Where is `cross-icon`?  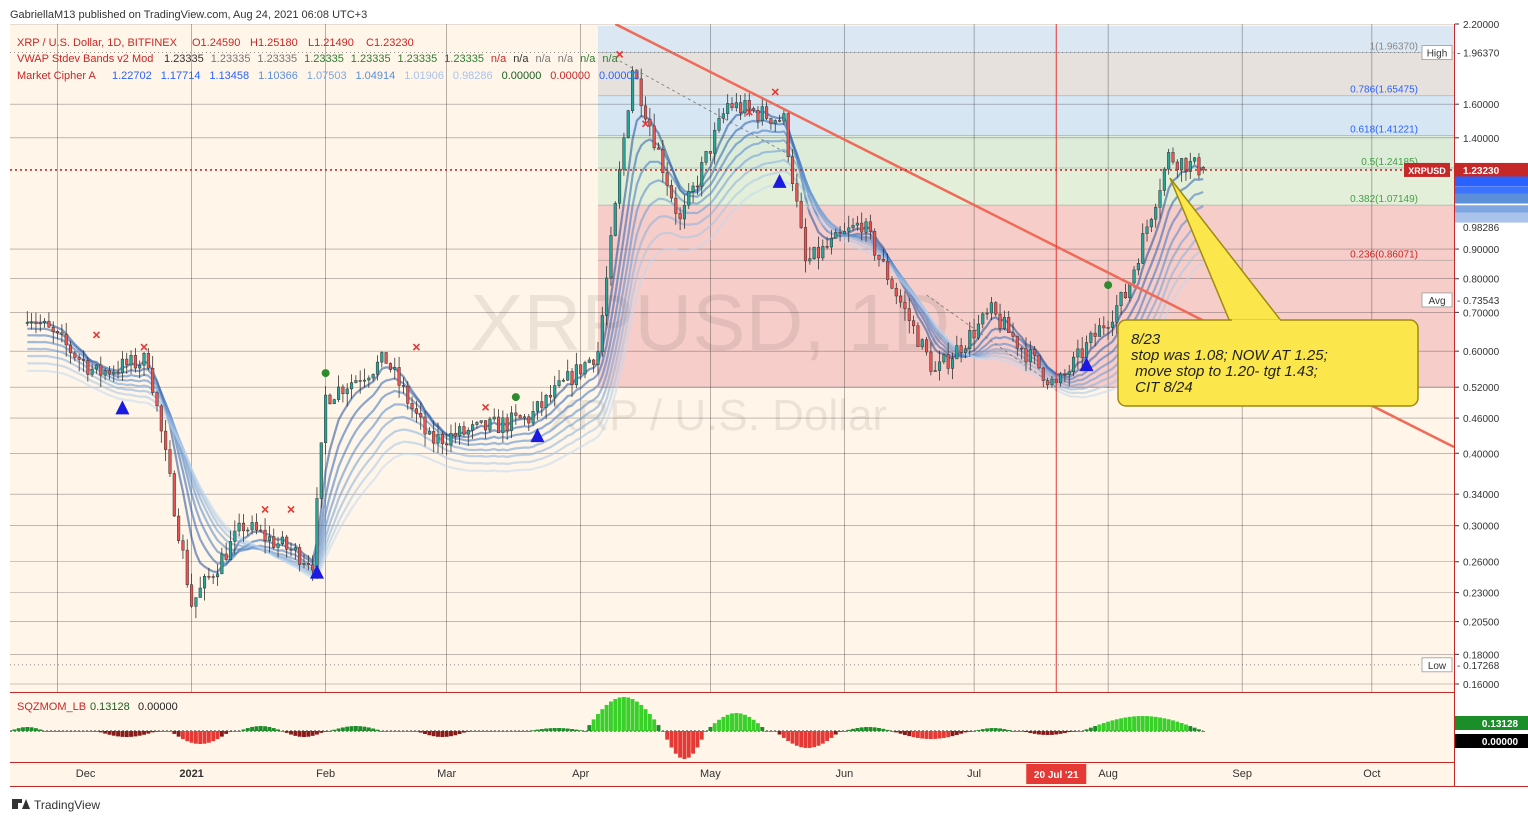 cross-icon is located at coordinates (645, 124).